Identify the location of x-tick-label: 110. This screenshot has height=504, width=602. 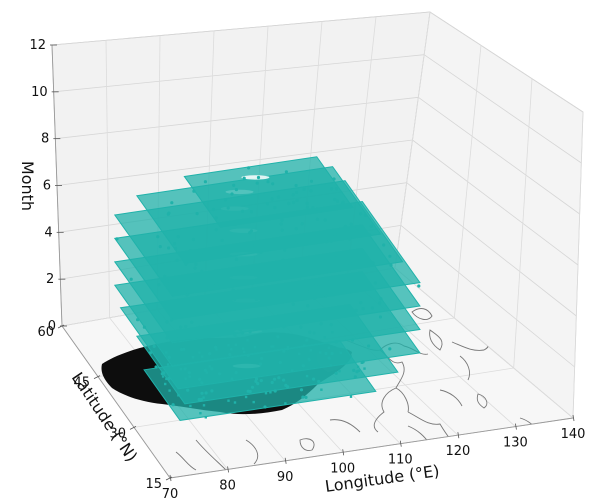
(400, 460).